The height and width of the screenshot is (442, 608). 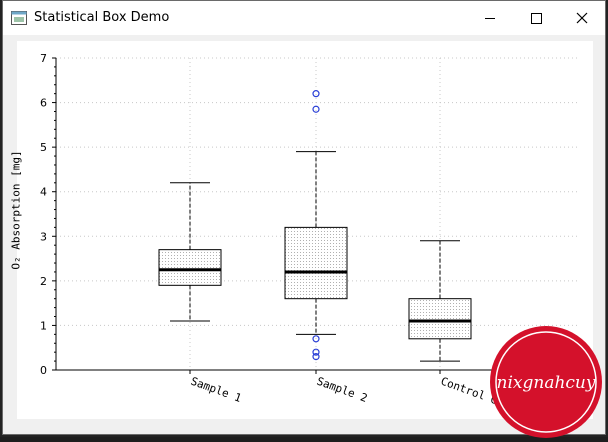 I want to click on y-tick-label: 1, so click(x=43, y=325).